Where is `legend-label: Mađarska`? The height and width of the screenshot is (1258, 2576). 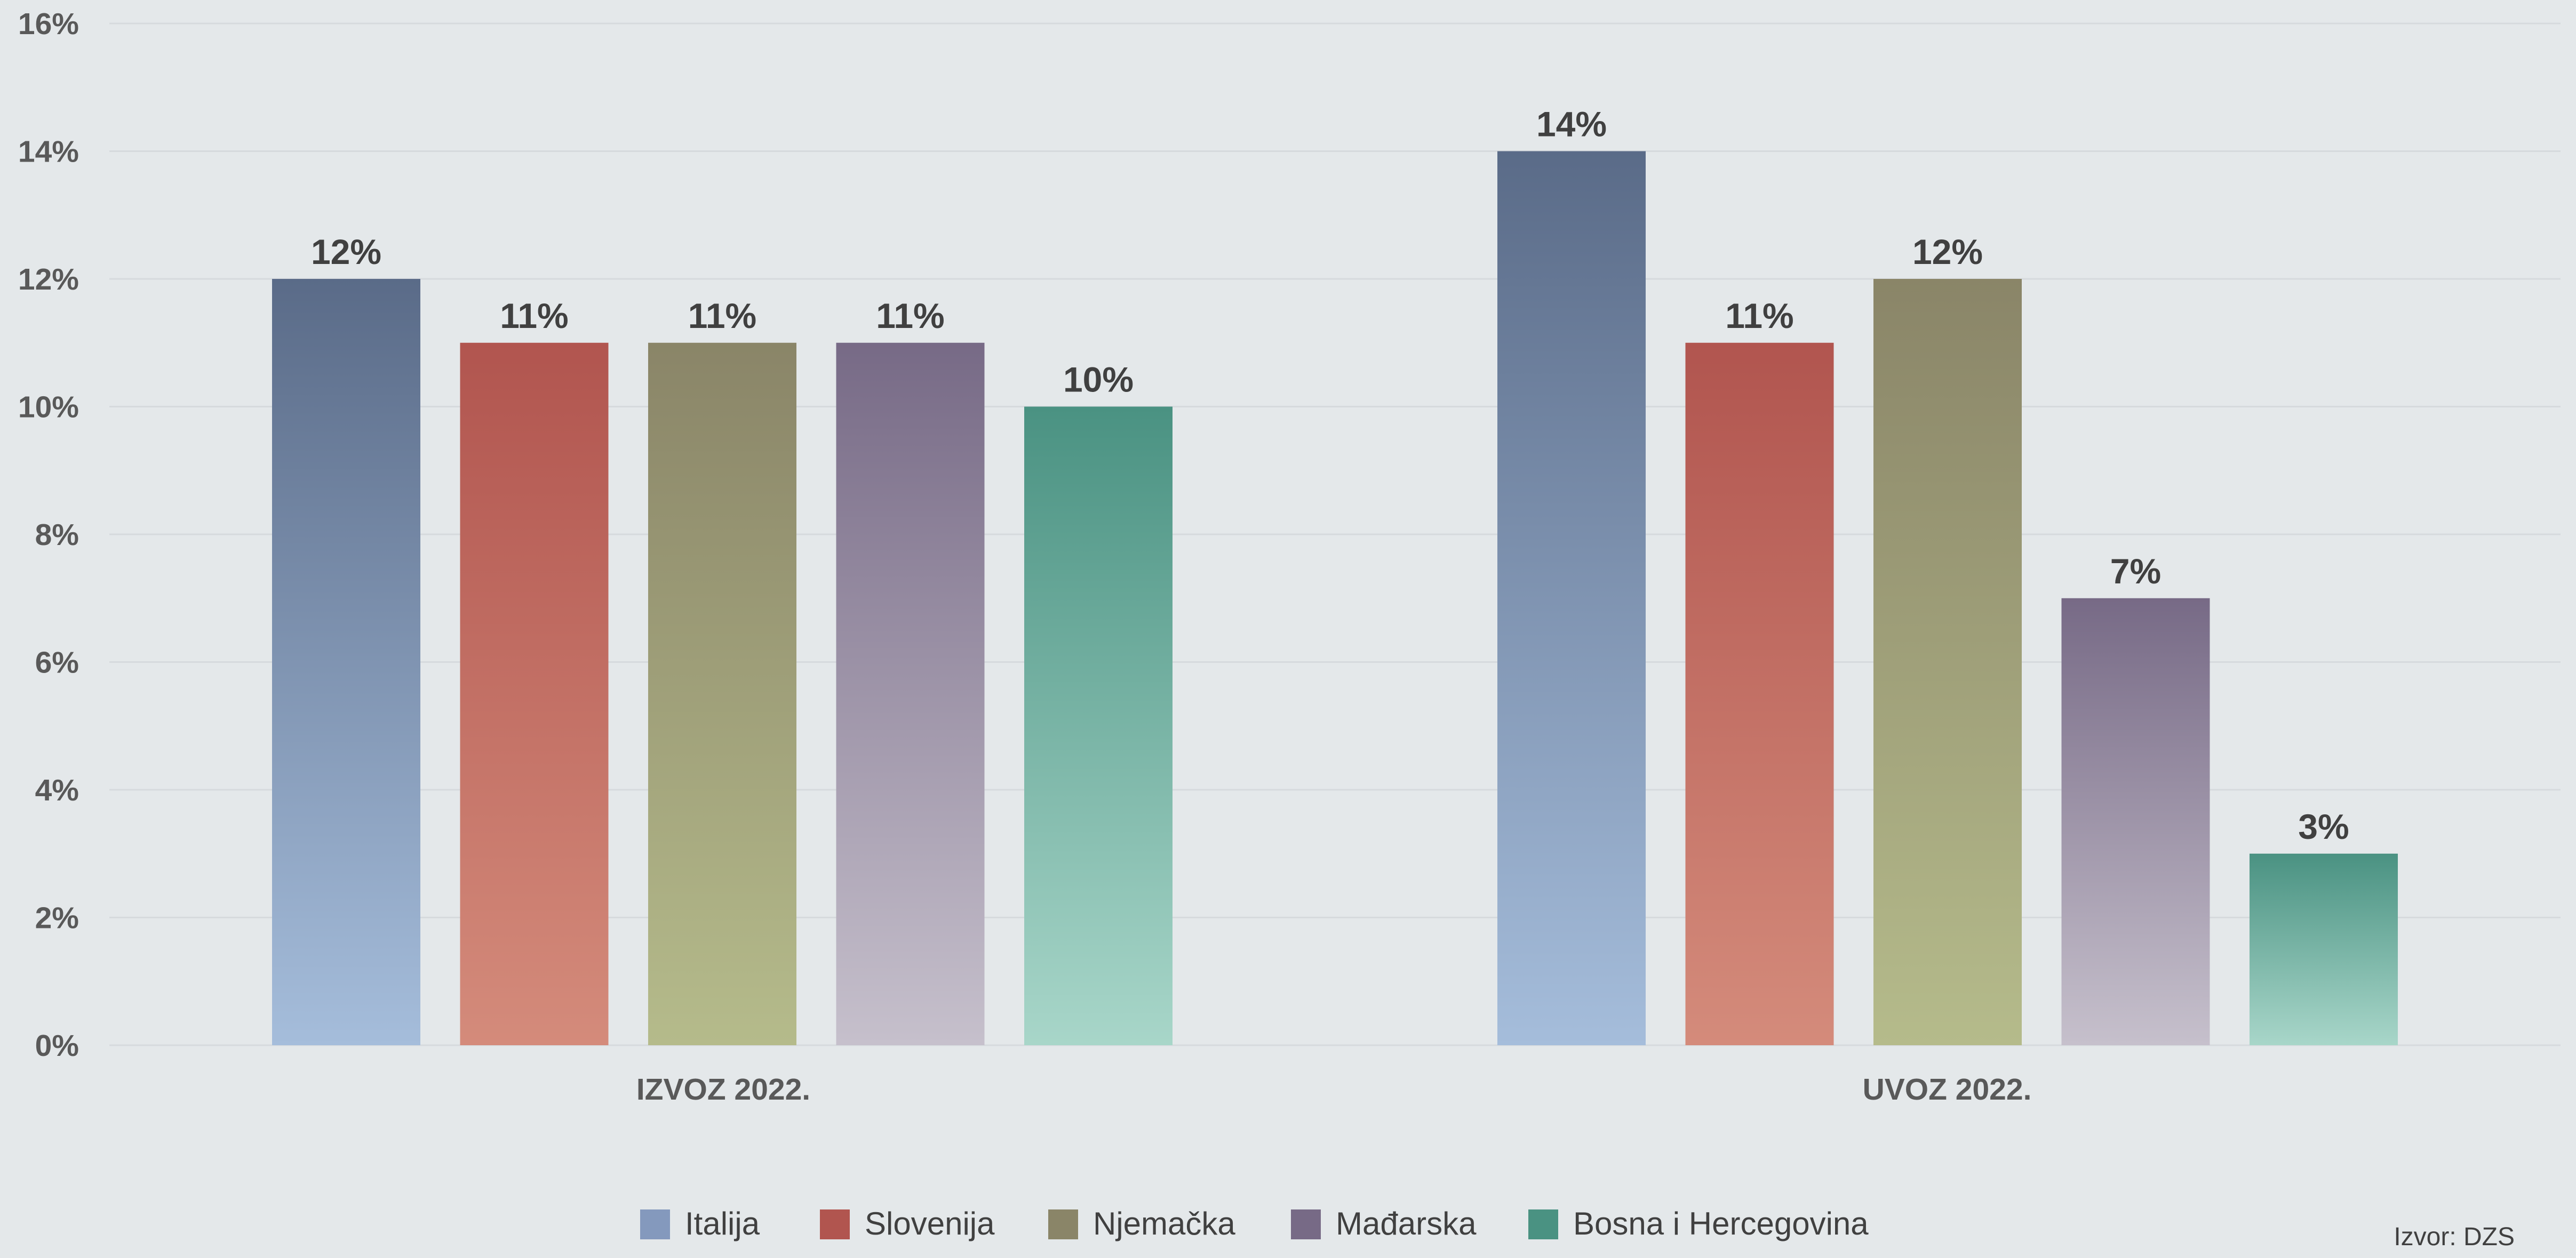 legend-label: Mađarska is located at coordinates (1406, 1223).